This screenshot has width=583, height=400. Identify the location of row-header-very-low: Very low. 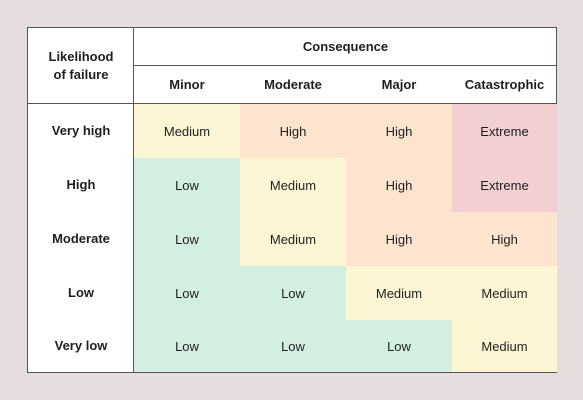
(81, 345).